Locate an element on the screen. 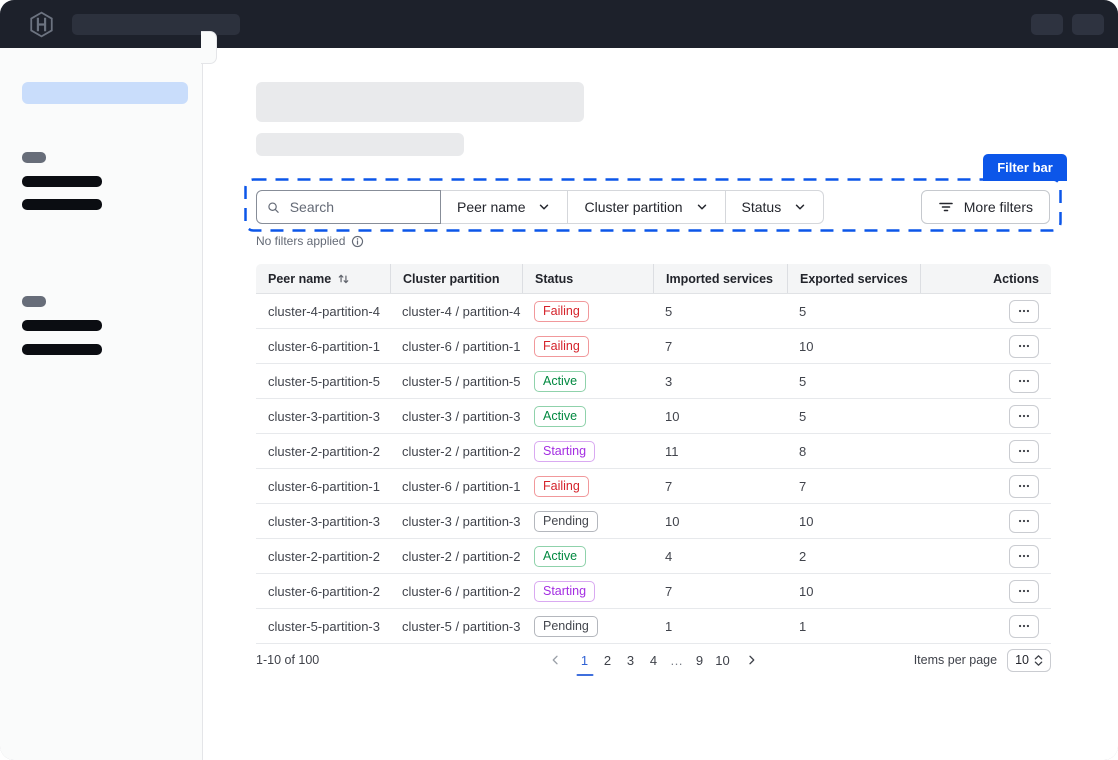  search-input is located at coordinates (358, 207).